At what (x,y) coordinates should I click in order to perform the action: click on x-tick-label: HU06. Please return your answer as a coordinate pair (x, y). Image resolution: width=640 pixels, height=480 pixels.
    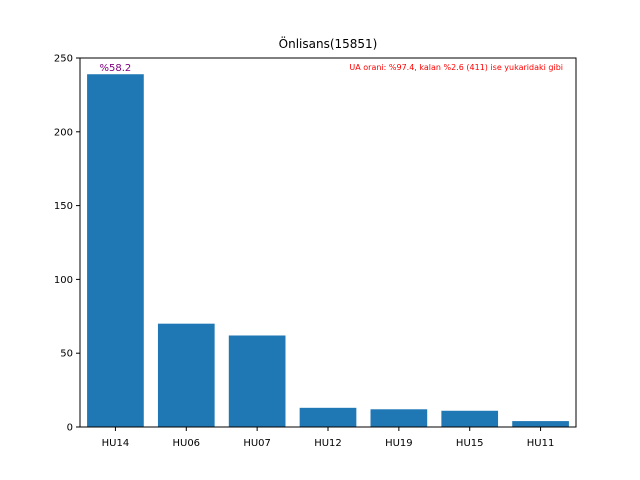
    Looking at the image, I should click on (186, 443).